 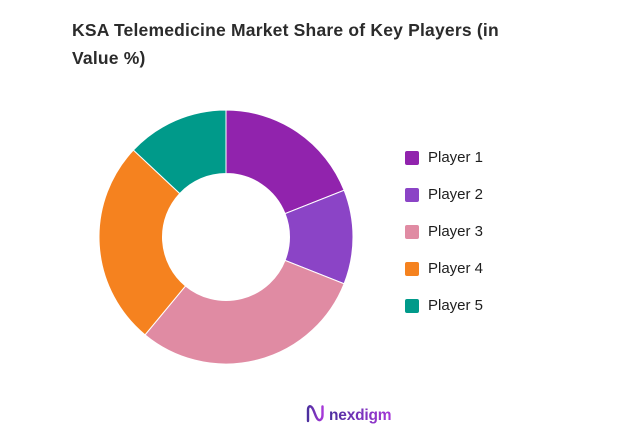 I want to click on legend-item-player-5: Player 5, so click(x=444, y=305).